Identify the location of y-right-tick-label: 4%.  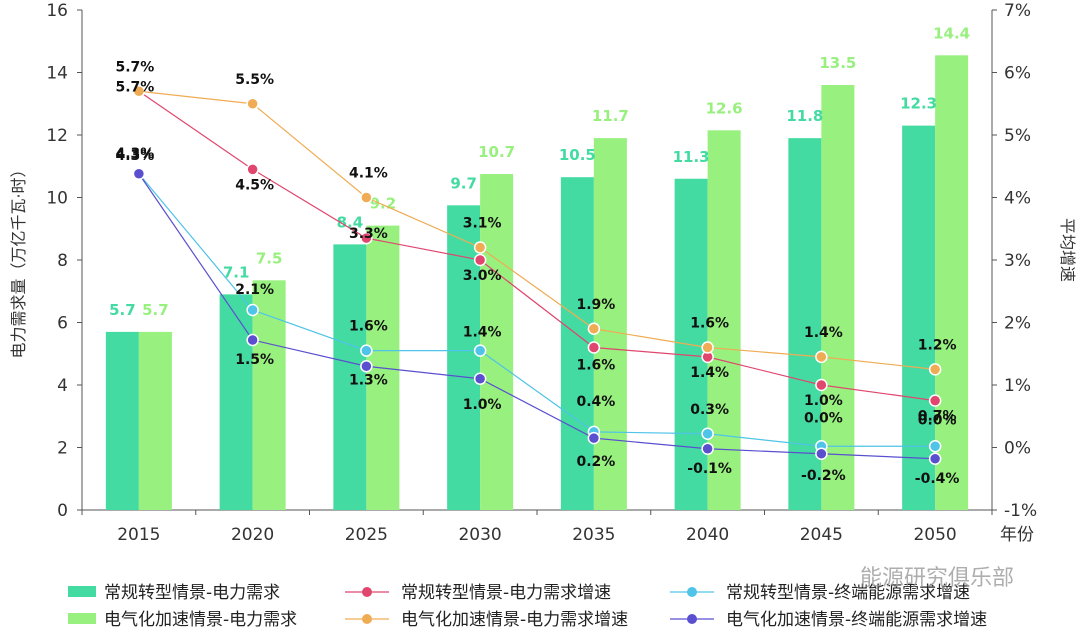
(1017, 199).